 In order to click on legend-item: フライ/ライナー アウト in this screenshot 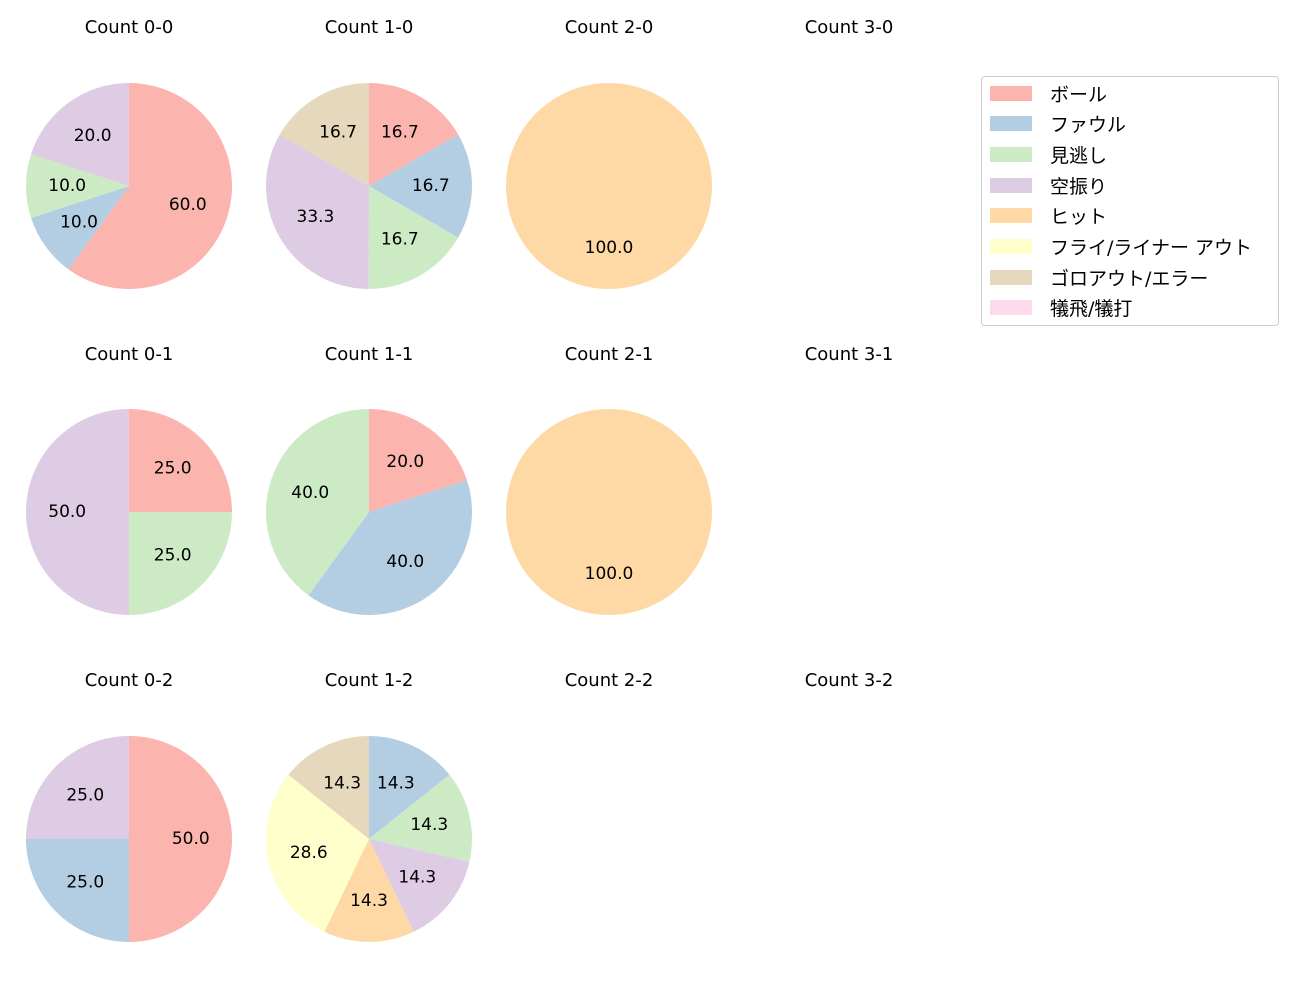, I will do `click(1121, 247)`.